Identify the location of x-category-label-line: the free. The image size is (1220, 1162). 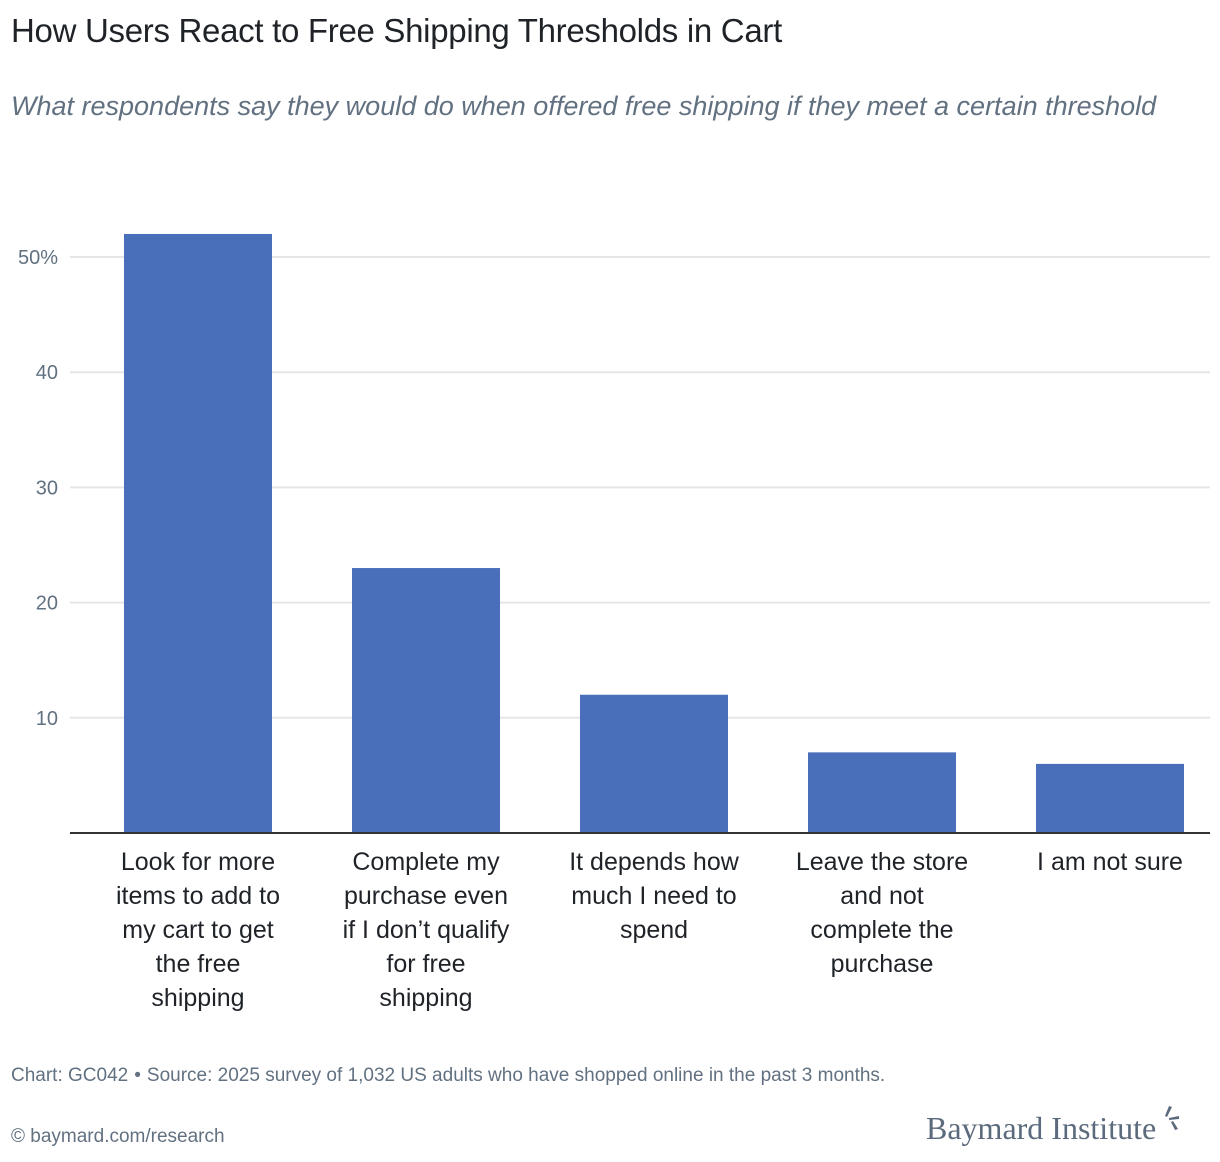
(198, 964).